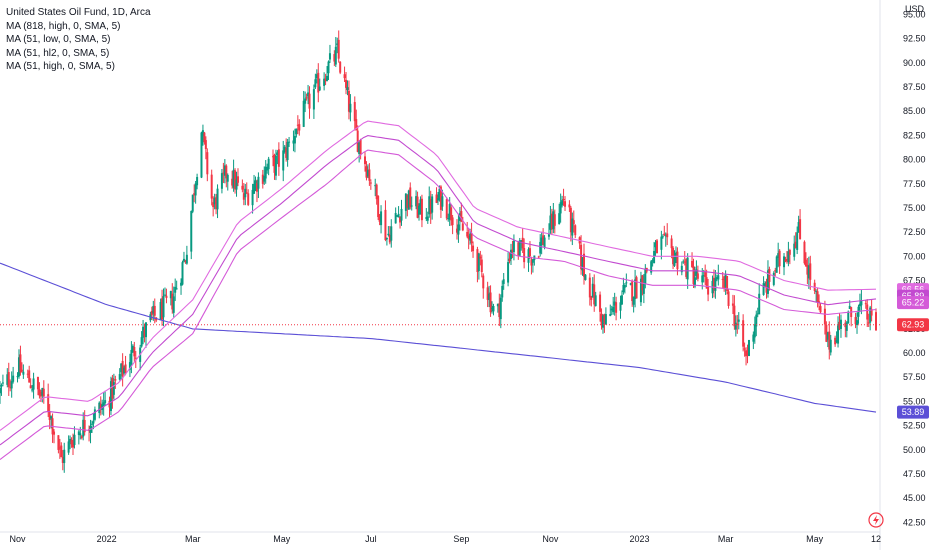  Describe the element at coordinates (914, 474) in the screenshot. I see `y-tick-label: 47.50` at that location.